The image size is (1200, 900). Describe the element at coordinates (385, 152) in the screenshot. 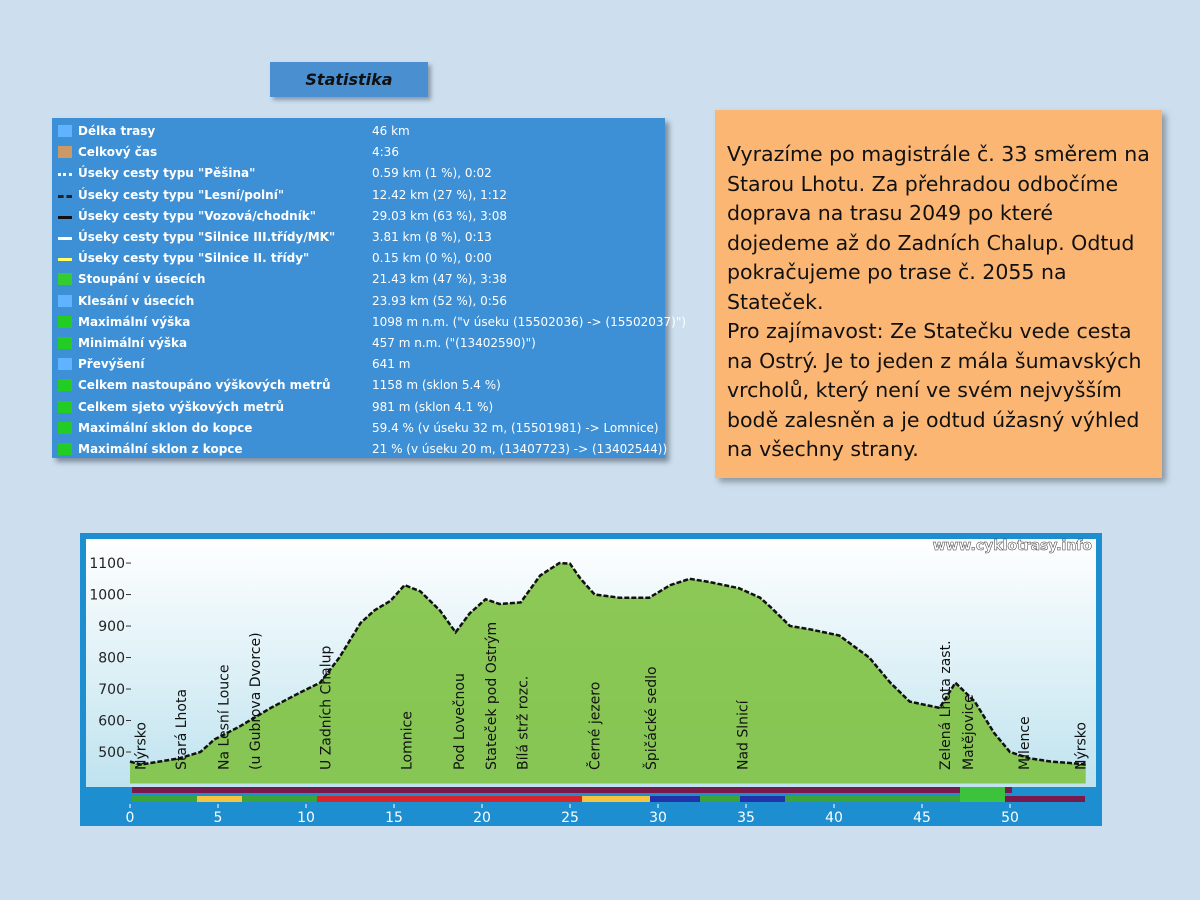

I see `stats-value: 4:36` at that location.